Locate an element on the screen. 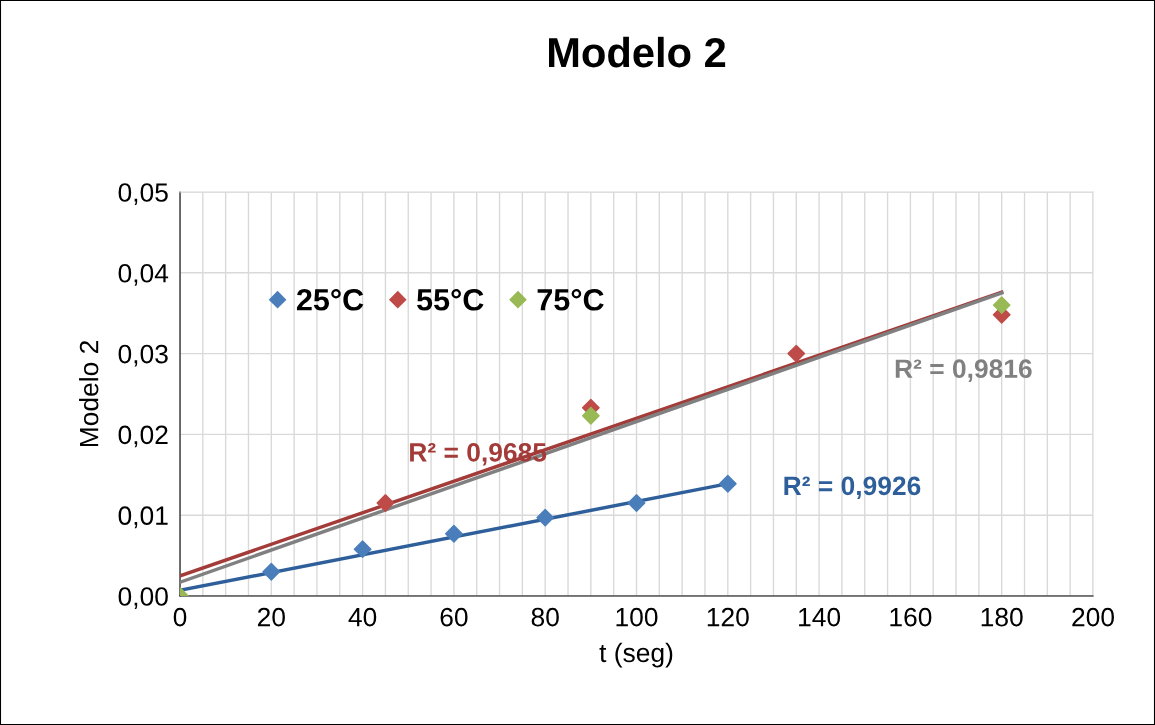 Image resolution: width=1155 pixels, height=725 pixels. x-tick-label: 20 is located at coordinates (271, 617).